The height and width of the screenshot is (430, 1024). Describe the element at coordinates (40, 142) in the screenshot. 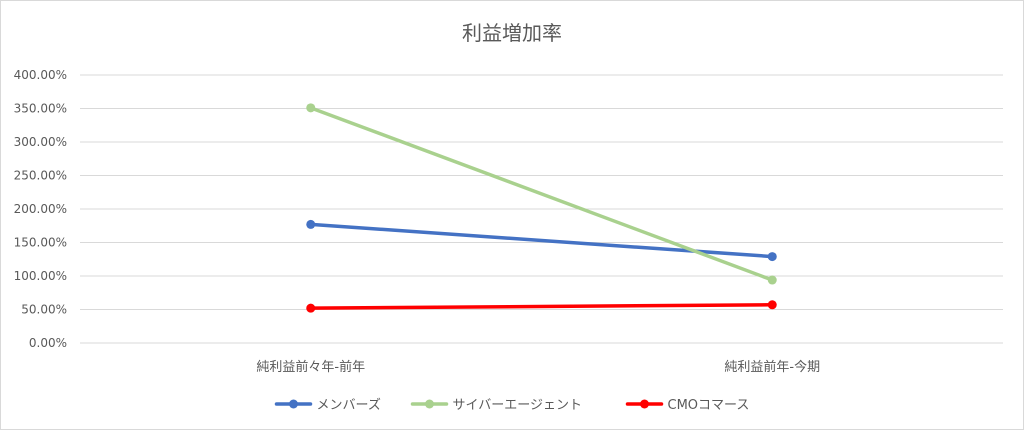

I see `y-tick-label: 300.00%` at that location.